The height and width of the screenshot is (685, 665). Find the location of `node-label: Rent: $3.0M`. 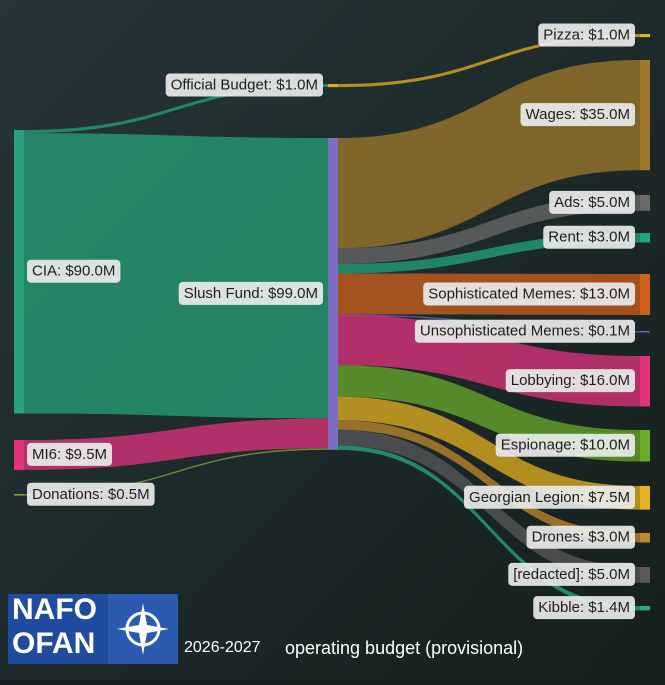

node-label: Rent: $3.0M is located at coordinates (589, 237).